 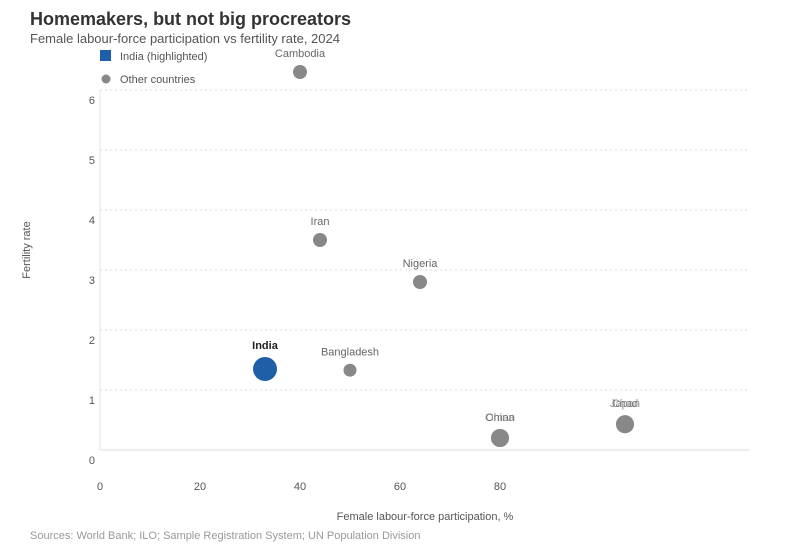 What do you see at coordinates (92, 221) in the screenshot?
I see `y-tick-label: 4` at bounding box center [92, 221].